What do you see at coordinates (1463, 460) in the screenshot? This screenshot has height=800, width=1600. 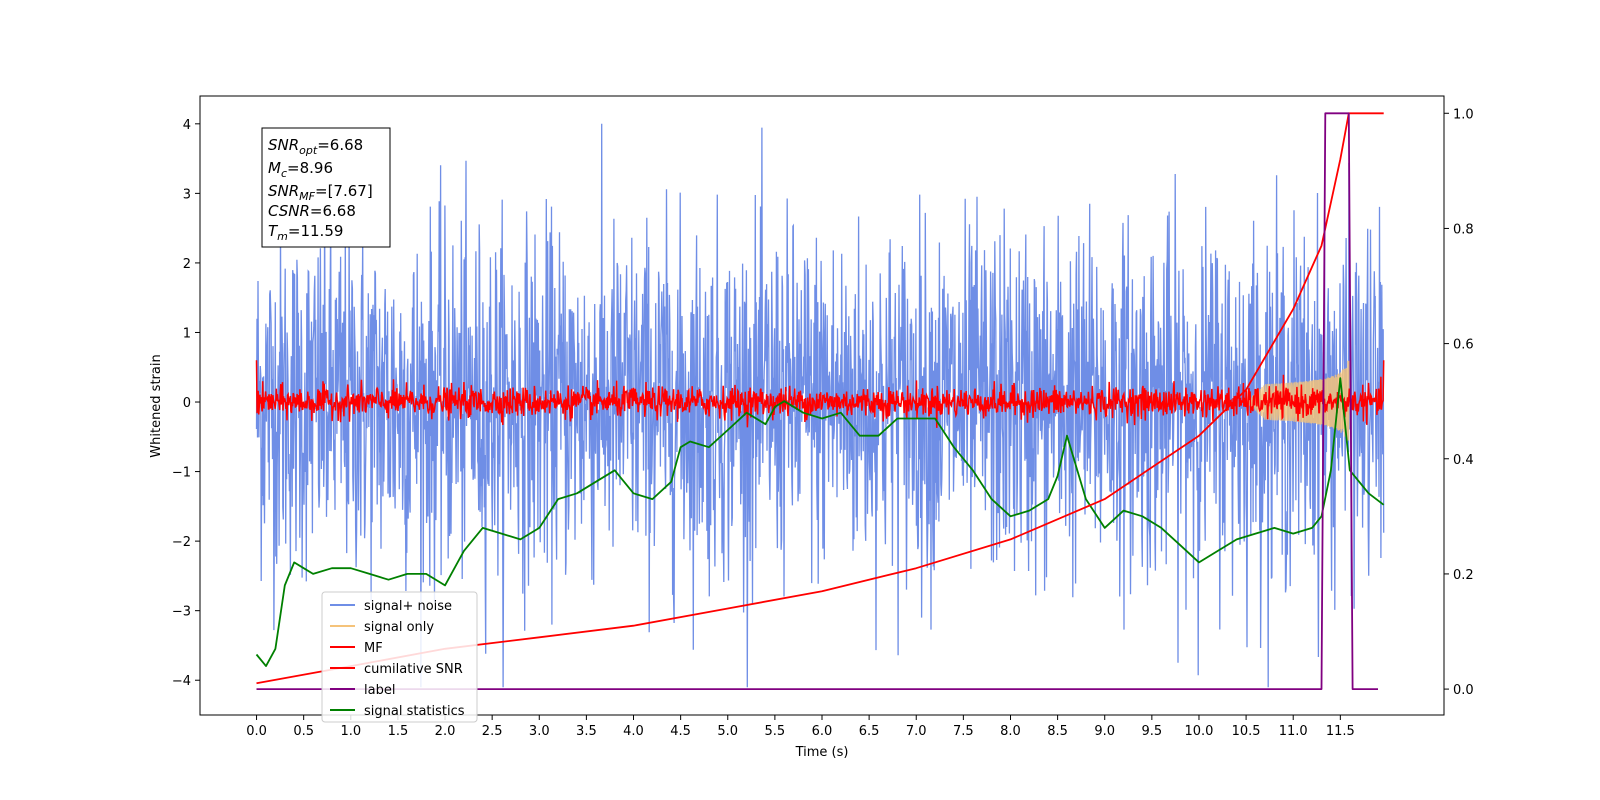 I see `y2-tick-label: 0.4` at bounding box center [1463, 460].